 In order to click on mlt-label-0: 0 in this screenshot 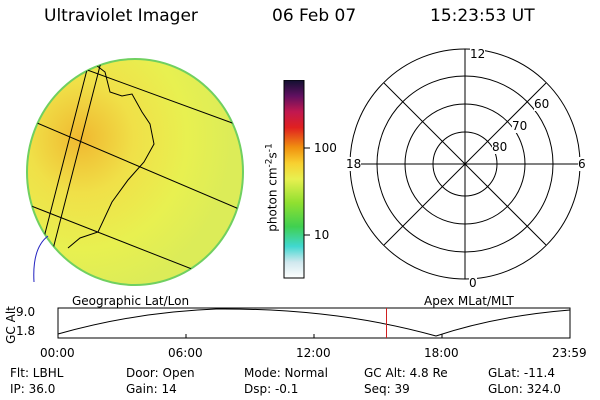, I will do `click(473, 283)`.